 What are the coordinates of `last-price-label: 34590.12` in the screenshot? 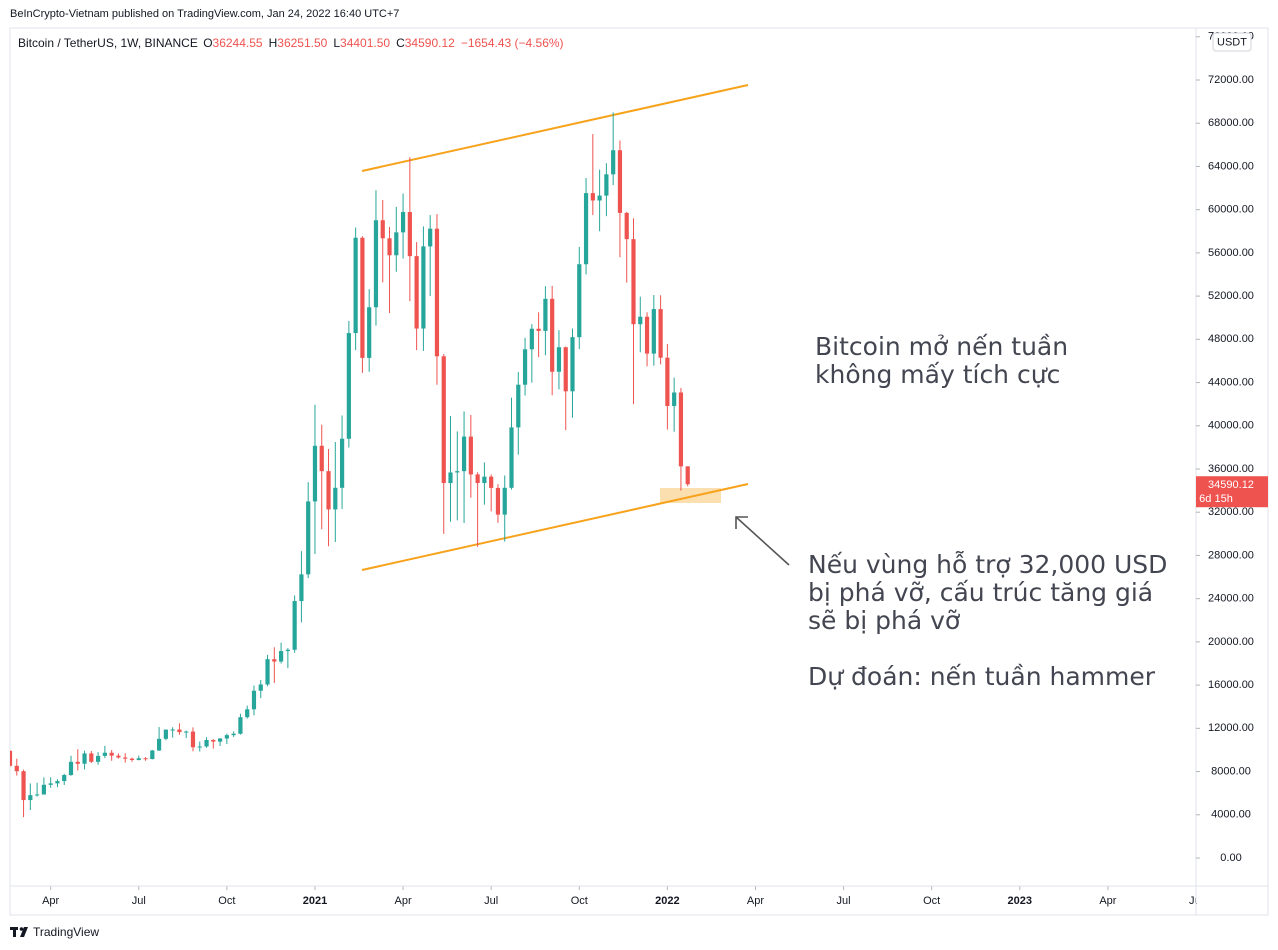 It's located at (1231, 485).